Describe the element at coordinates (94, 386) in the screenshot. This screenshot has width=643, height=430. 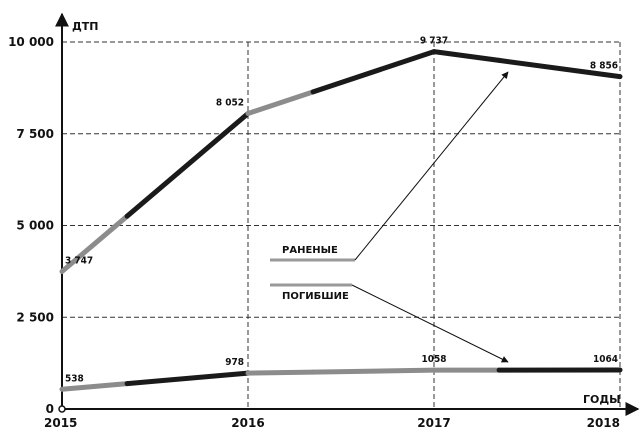
I see `series-line-1-seg-0a` at that location.